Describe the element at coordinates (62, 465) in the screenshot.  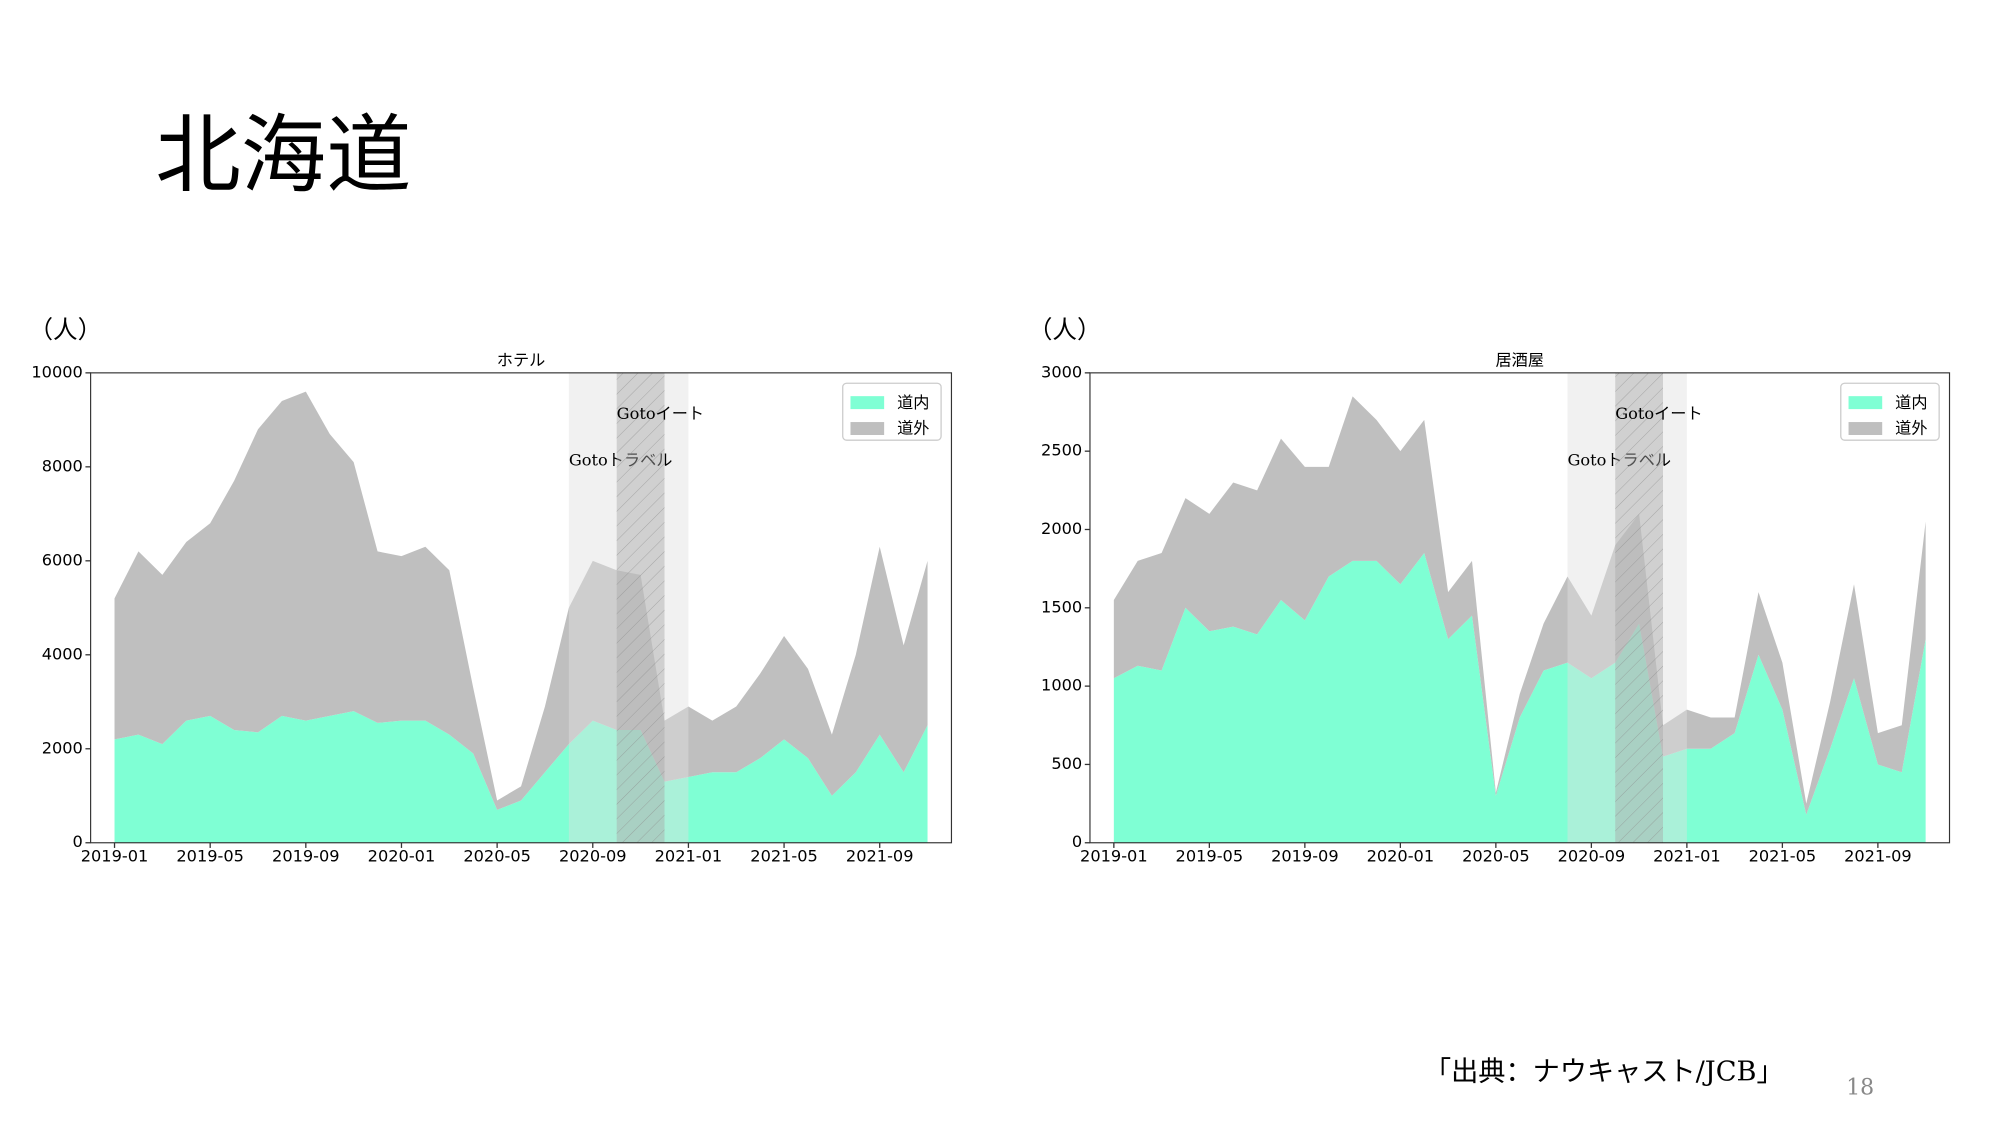
I see `y-tick-label: 8000` at that location.